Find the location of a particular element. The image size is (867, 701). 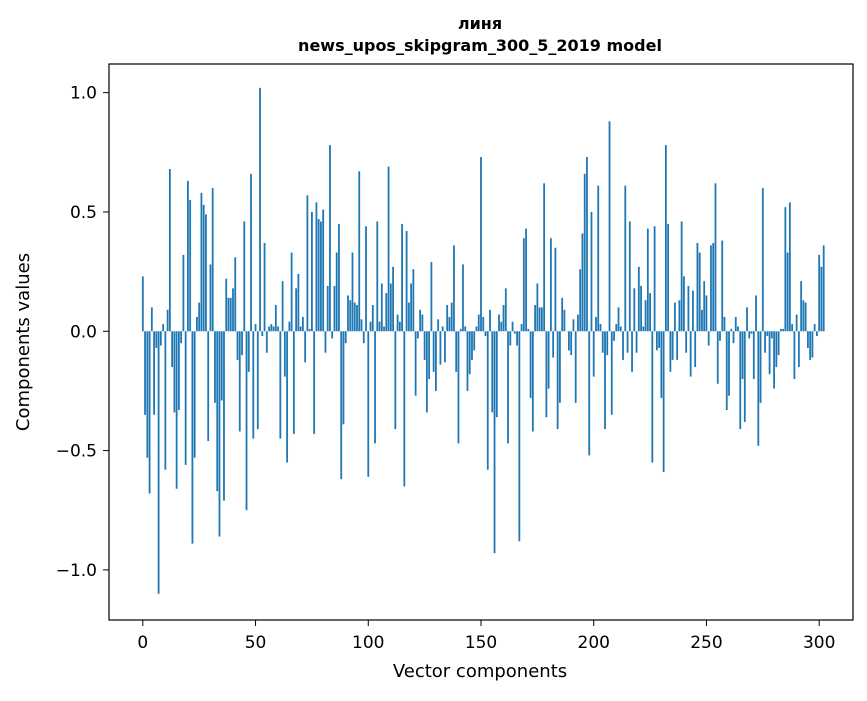

y-tick-label-2: 0.0 is located at coordinates (83, 332).